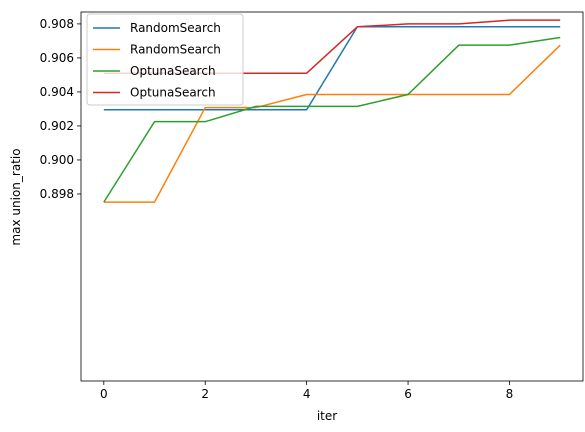 Image resolution: width=585 pixels, height=432 pixels. What do you see at coordinates (16, 196) in the screenshot?
I see `y-axis-label: max union_ratio` at bounding box center [16, 196].